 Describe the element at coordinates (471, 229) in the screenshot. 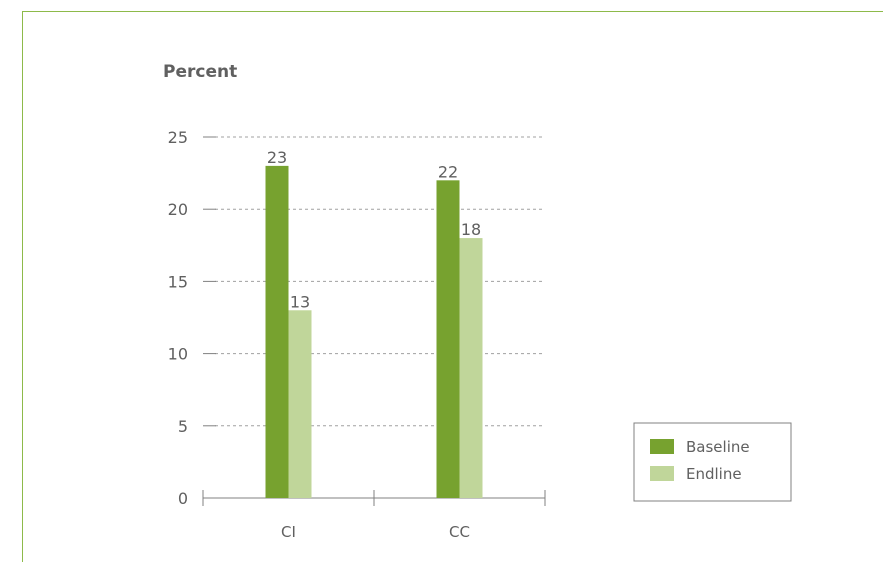

I see `data-label-cc-endline: 18` at that location.